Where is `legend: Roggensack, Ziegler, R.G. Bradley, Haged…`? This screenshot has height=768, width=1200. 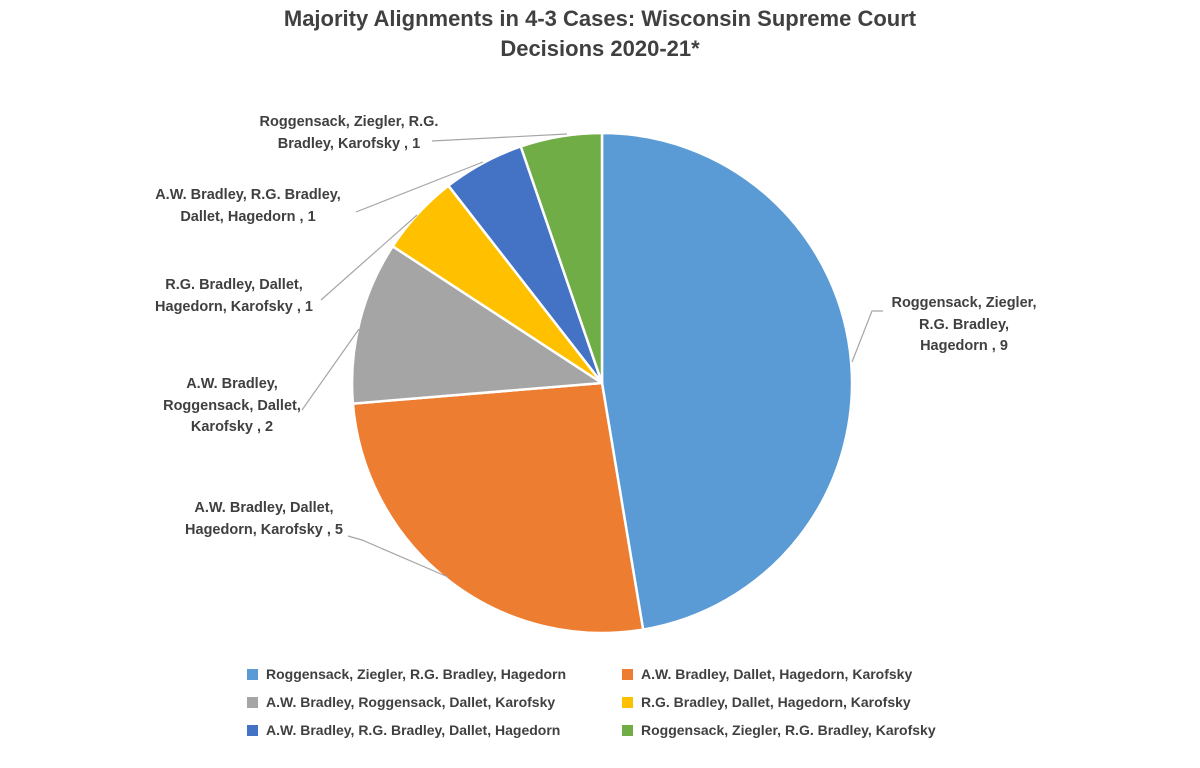 legend: Roggensack, Ziegler, R.G. Bradley, Haged… is located at coordinates (617, 702).